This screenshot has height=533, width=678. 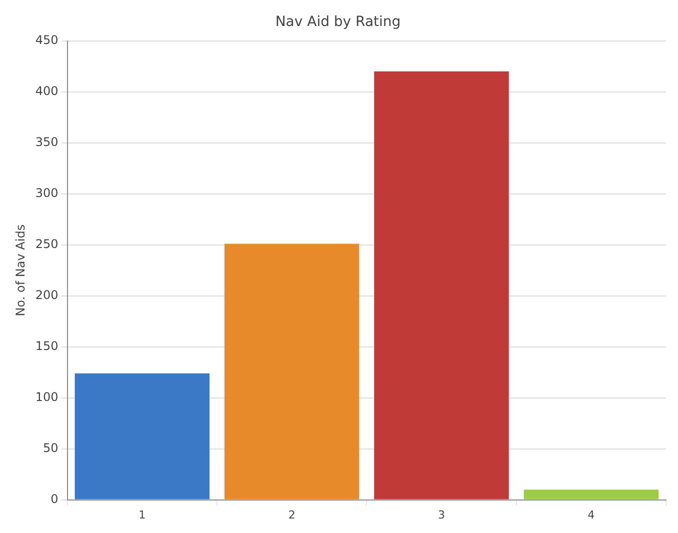 What do you see at coordinates (46, 295) in the screenshot?
I see `y-tick-label: 200` at bounding box center [46, 295].